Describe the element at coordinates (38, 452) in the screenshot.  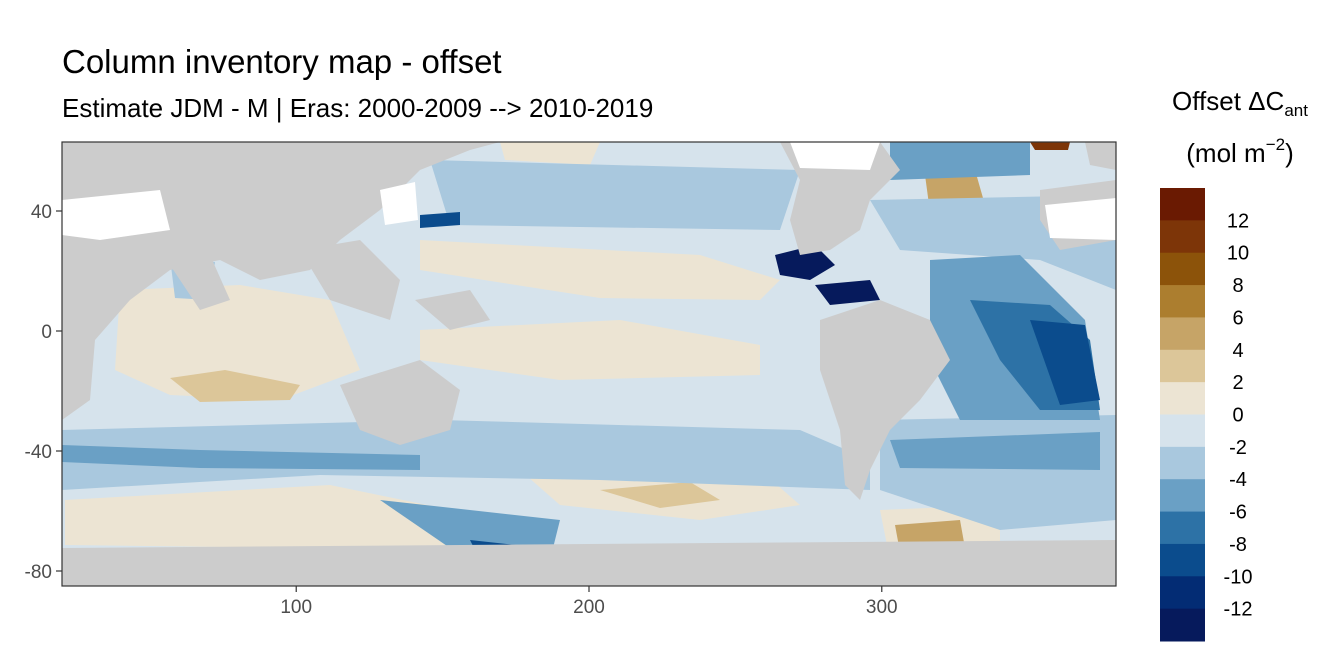
I see `y-tick-label: -40` at that location.